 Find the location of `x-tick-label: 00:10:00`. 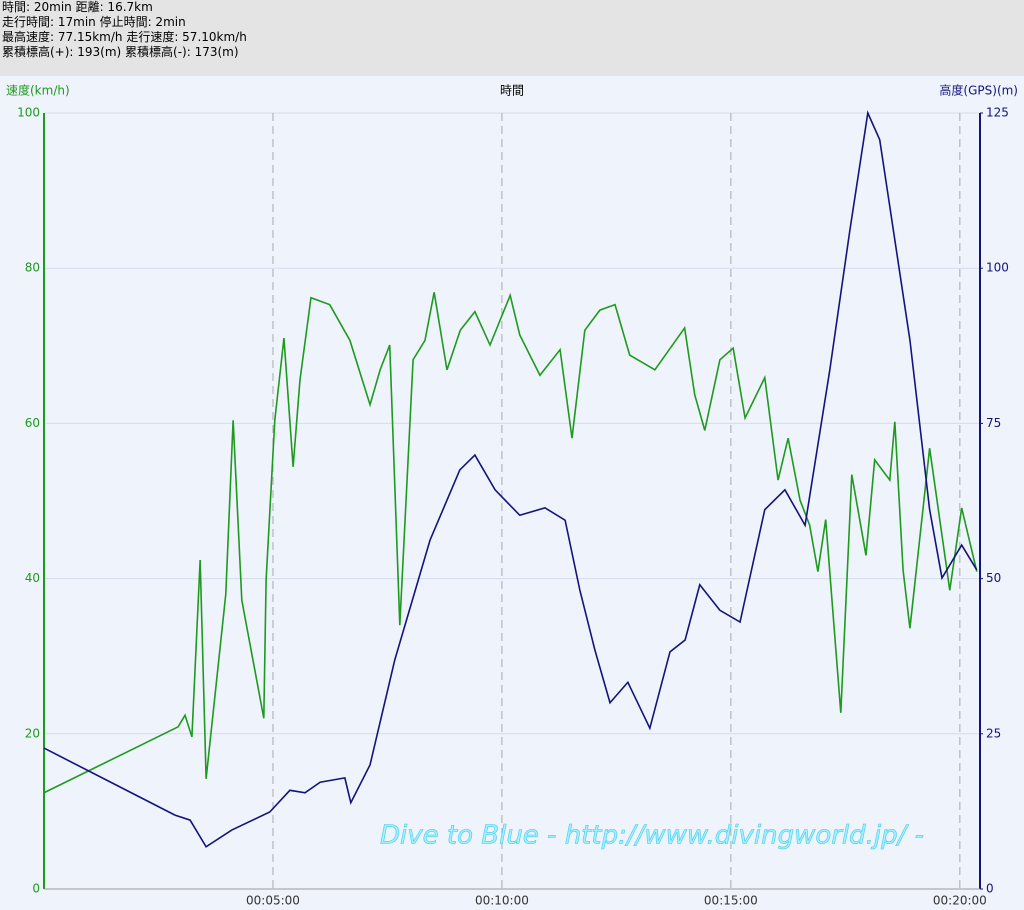

x-tick-label: 00:10:00 is located at coordinates (502, 901).